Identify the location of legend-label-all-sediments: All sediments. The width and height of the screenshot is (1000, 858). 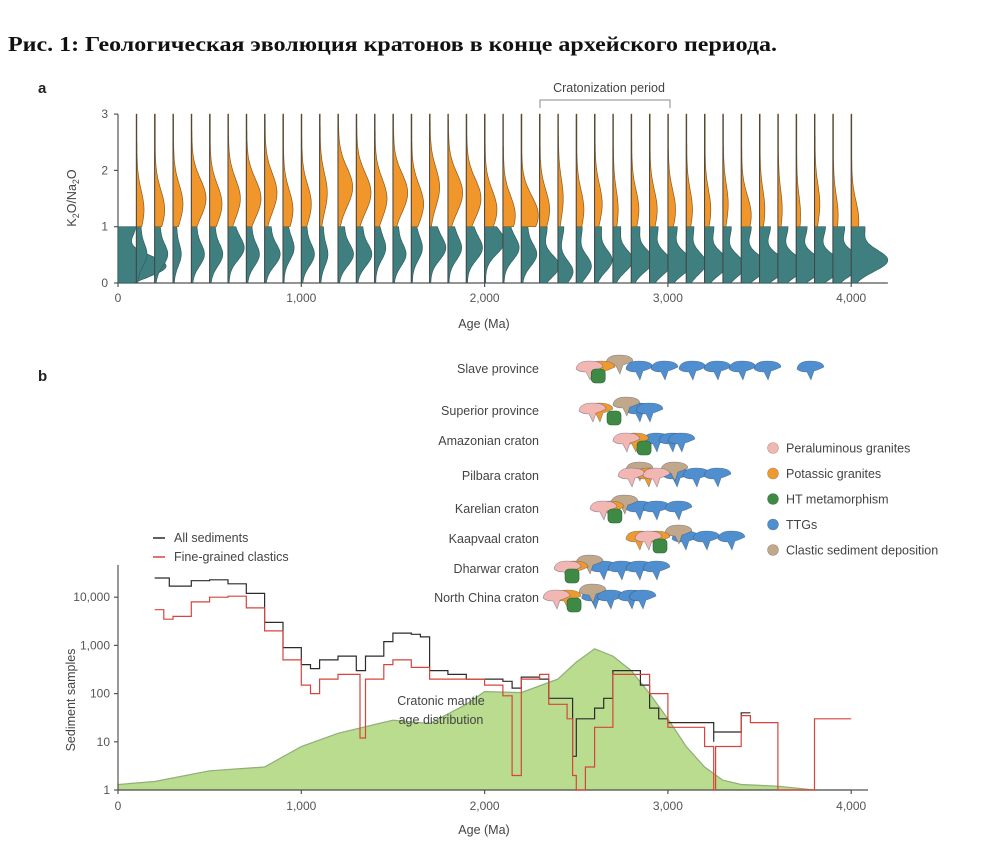
(211, 538).